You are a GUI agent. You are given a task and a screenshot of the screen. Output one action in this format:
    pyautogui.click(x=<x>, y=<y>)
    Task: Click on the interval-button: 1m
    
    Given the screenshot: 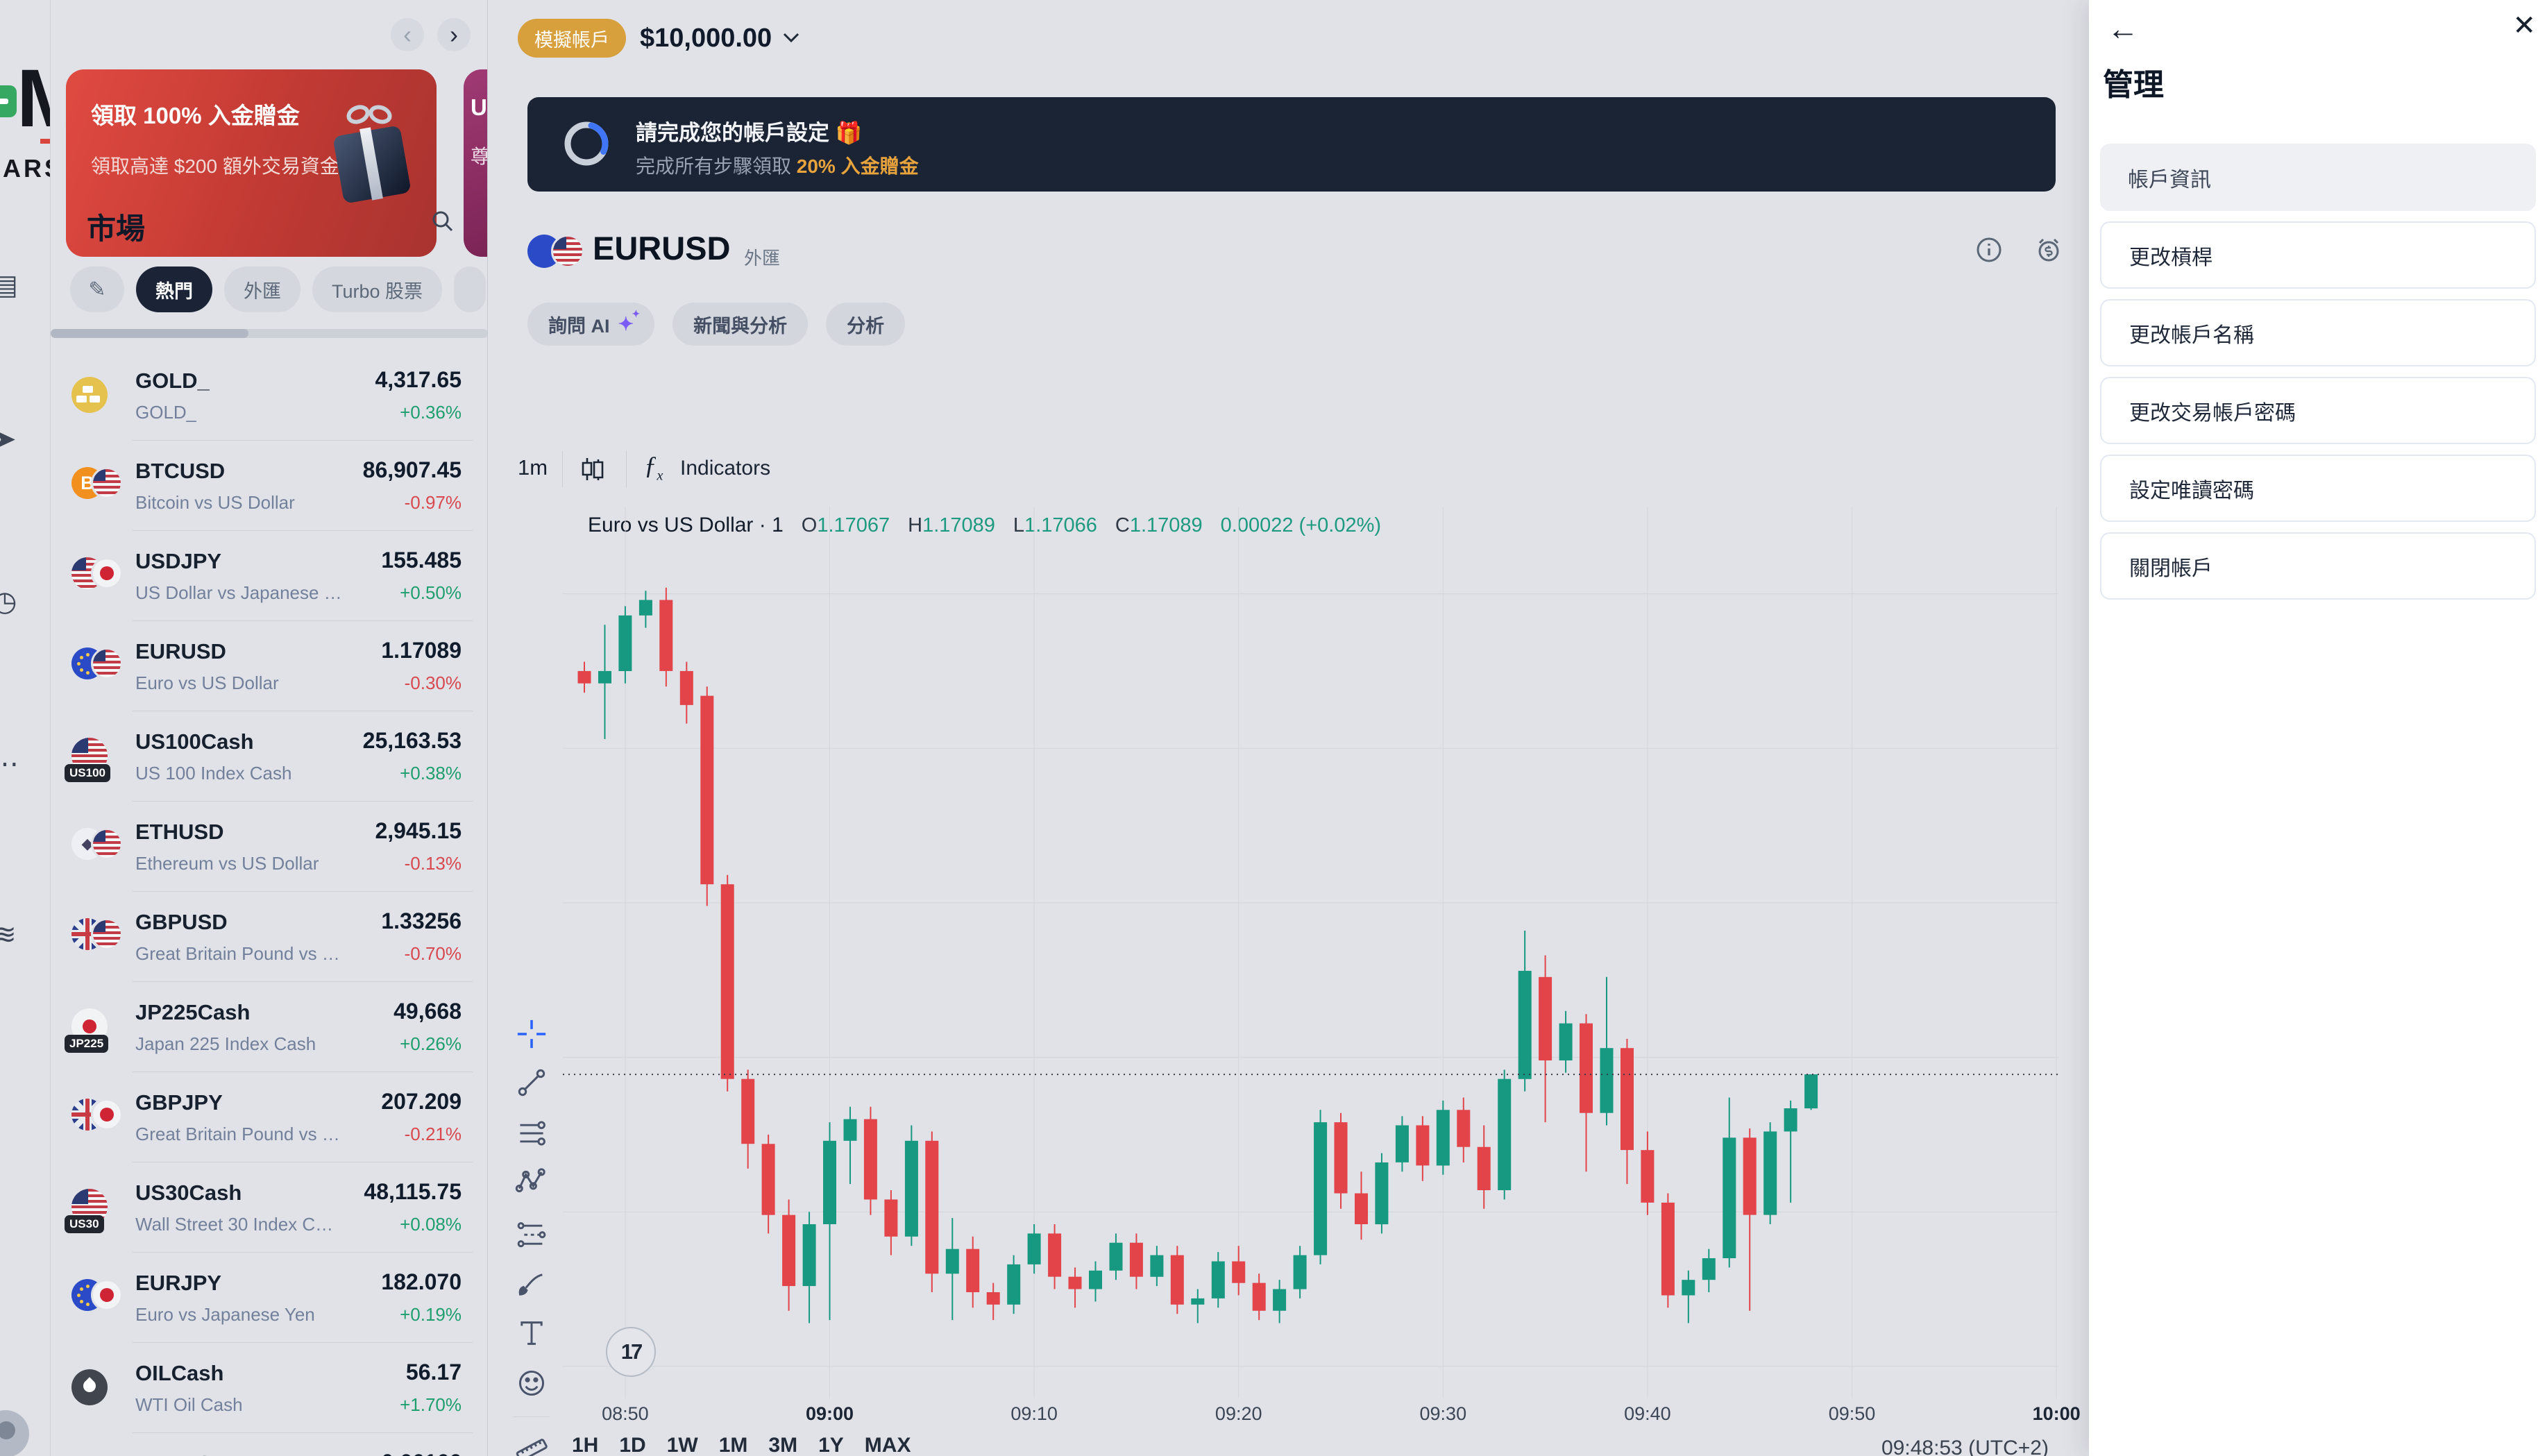 What is the action you would take?
    pyautogui.click(x=533, y=467)
    